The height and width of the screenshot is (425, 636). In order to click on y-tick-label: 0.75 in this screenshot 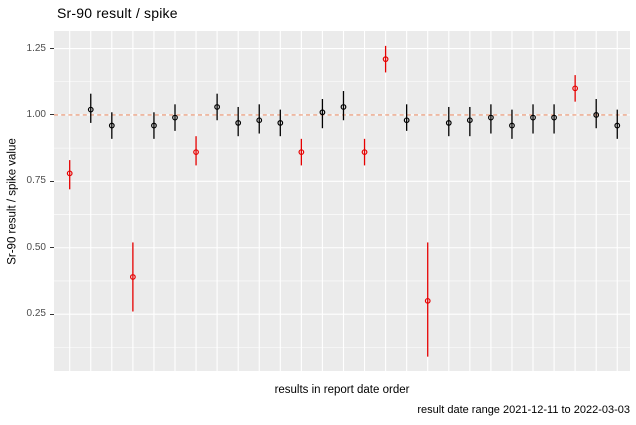, I will do `click(36, 181)`.